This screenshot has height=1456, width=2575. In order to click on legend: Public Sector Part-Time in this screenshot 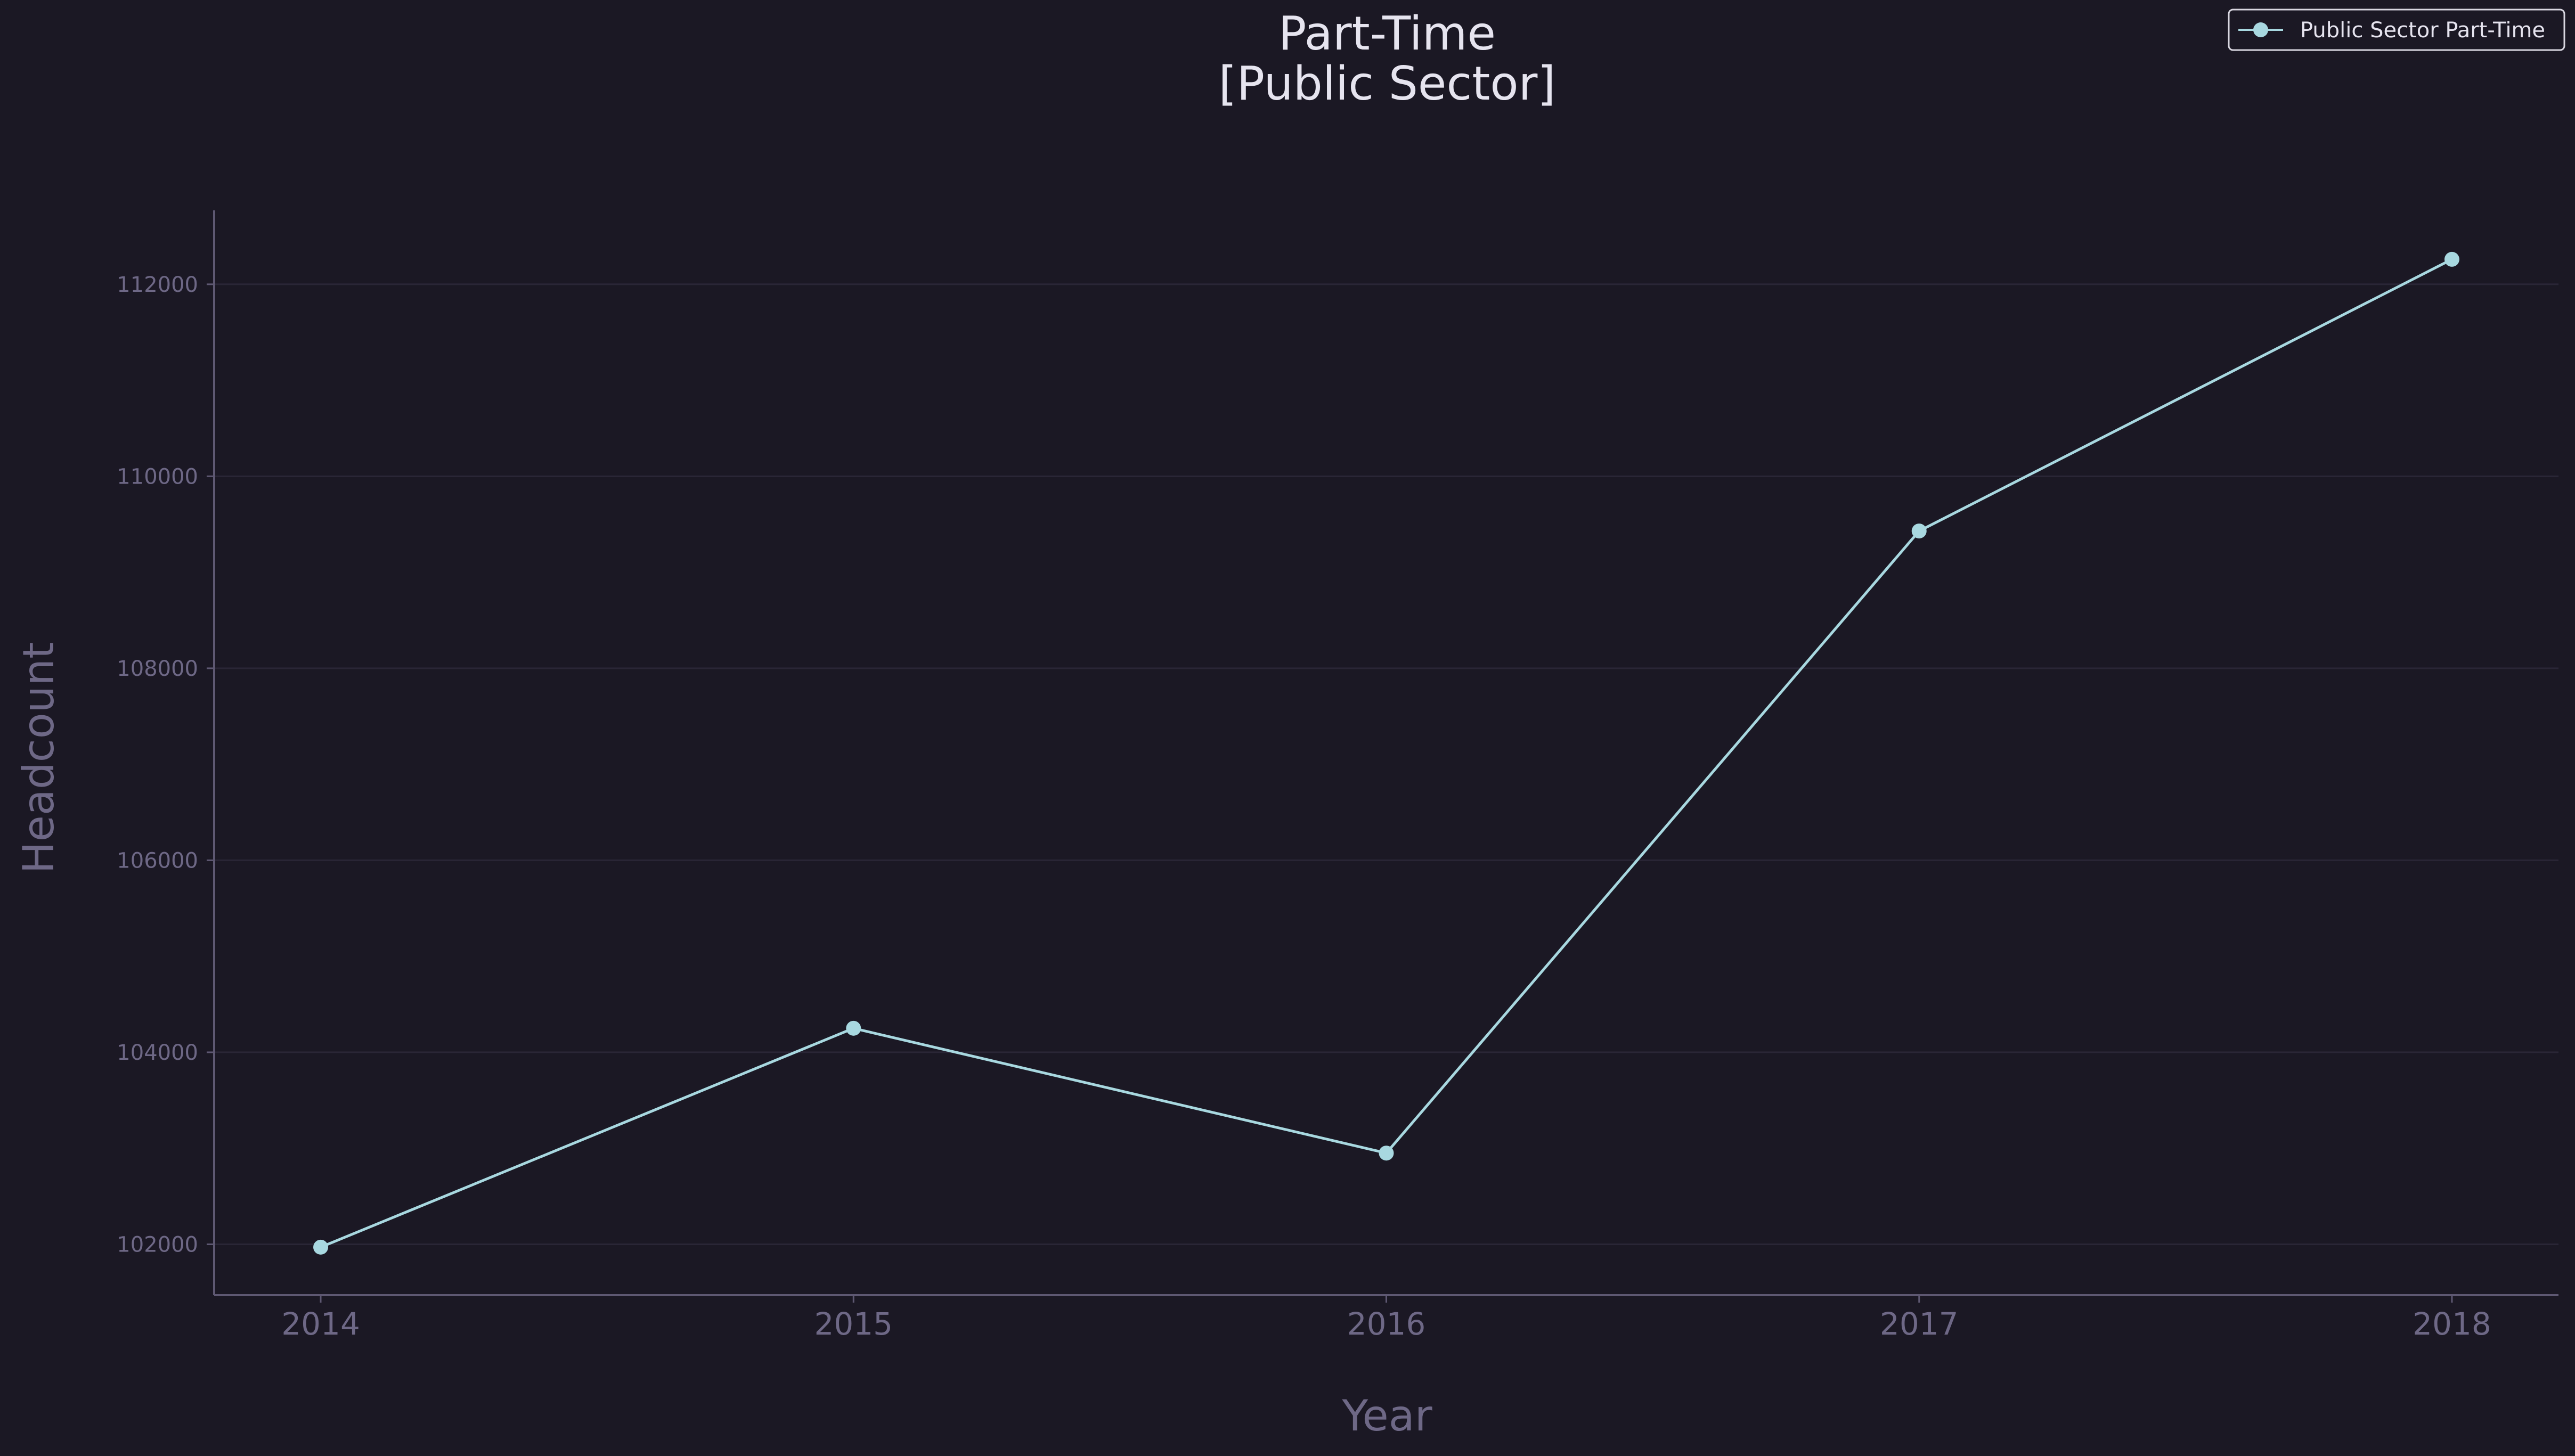, I will do `click(2396, 30)`.